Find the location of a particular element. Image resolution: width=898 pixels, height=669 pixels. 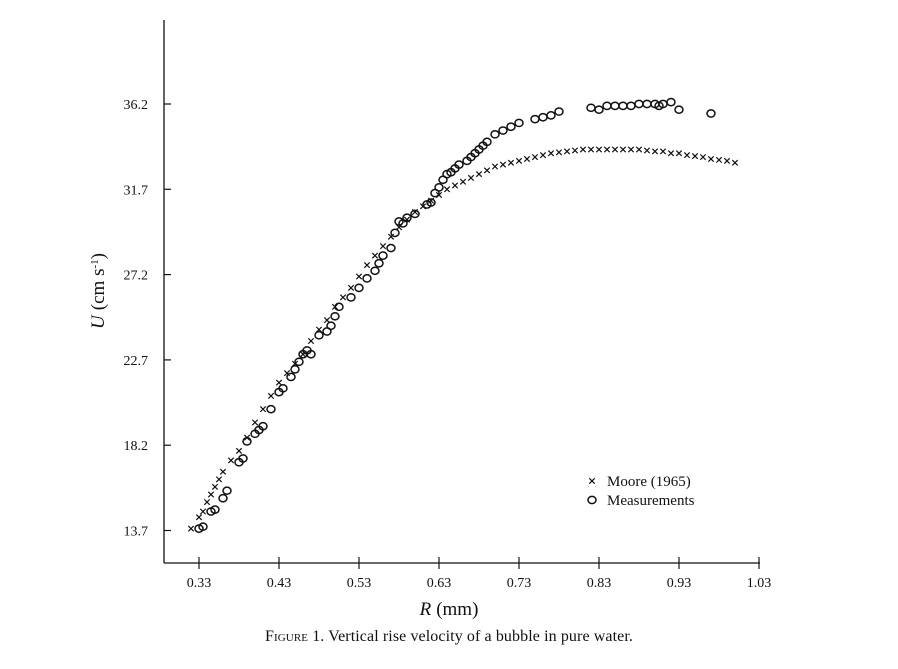

legend-item: Moore (1965) is located at coordinates (639, 482).